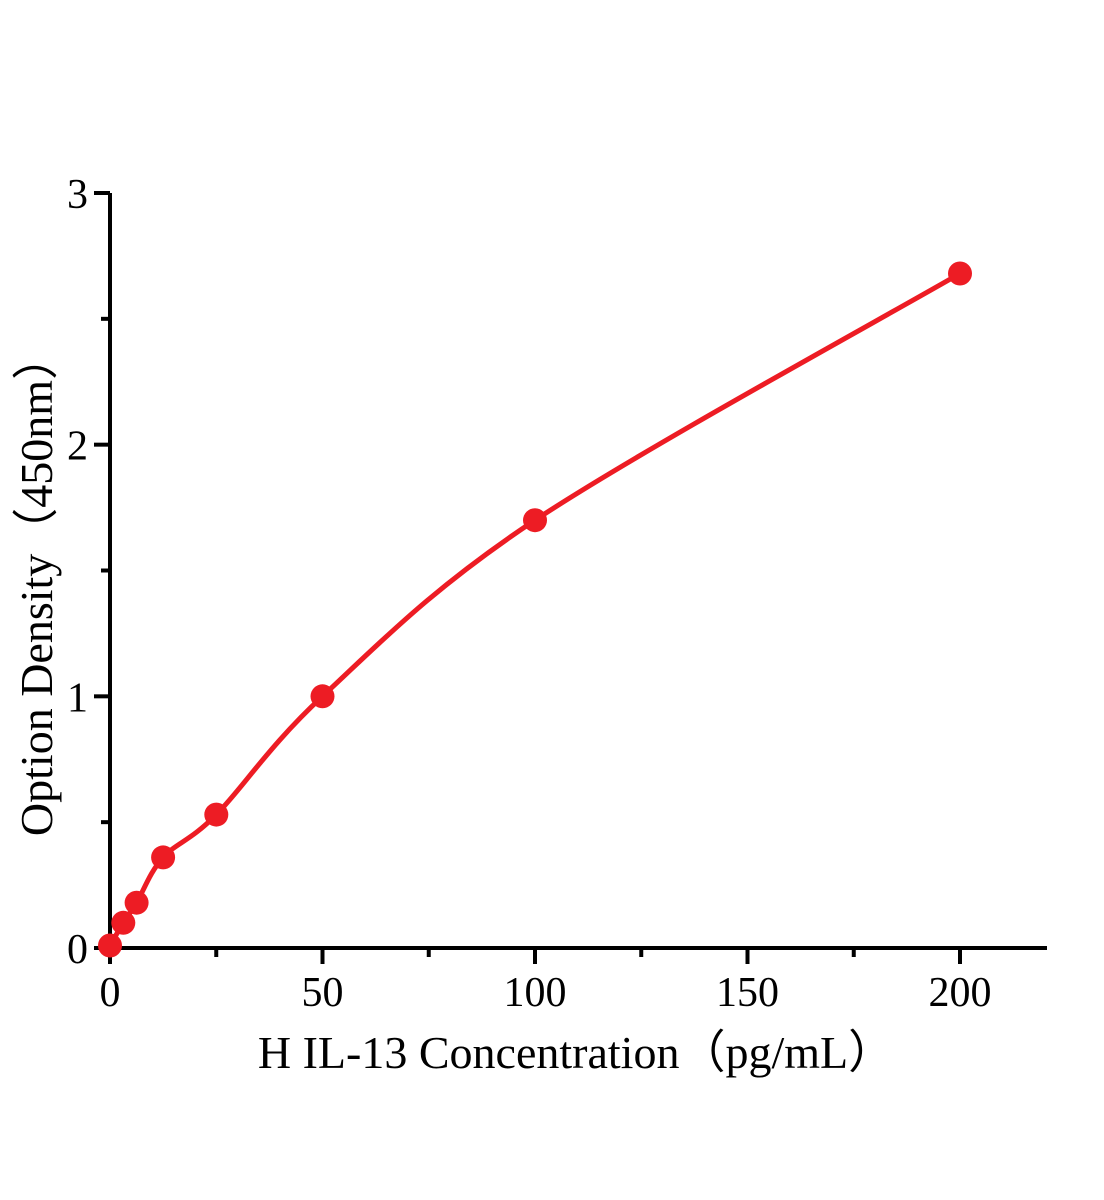  What do you see at coordinates (88, 572) in the screenshot?
I see `y-axis-ticks: 0 1 2 3` at bounding box center [88, 572].